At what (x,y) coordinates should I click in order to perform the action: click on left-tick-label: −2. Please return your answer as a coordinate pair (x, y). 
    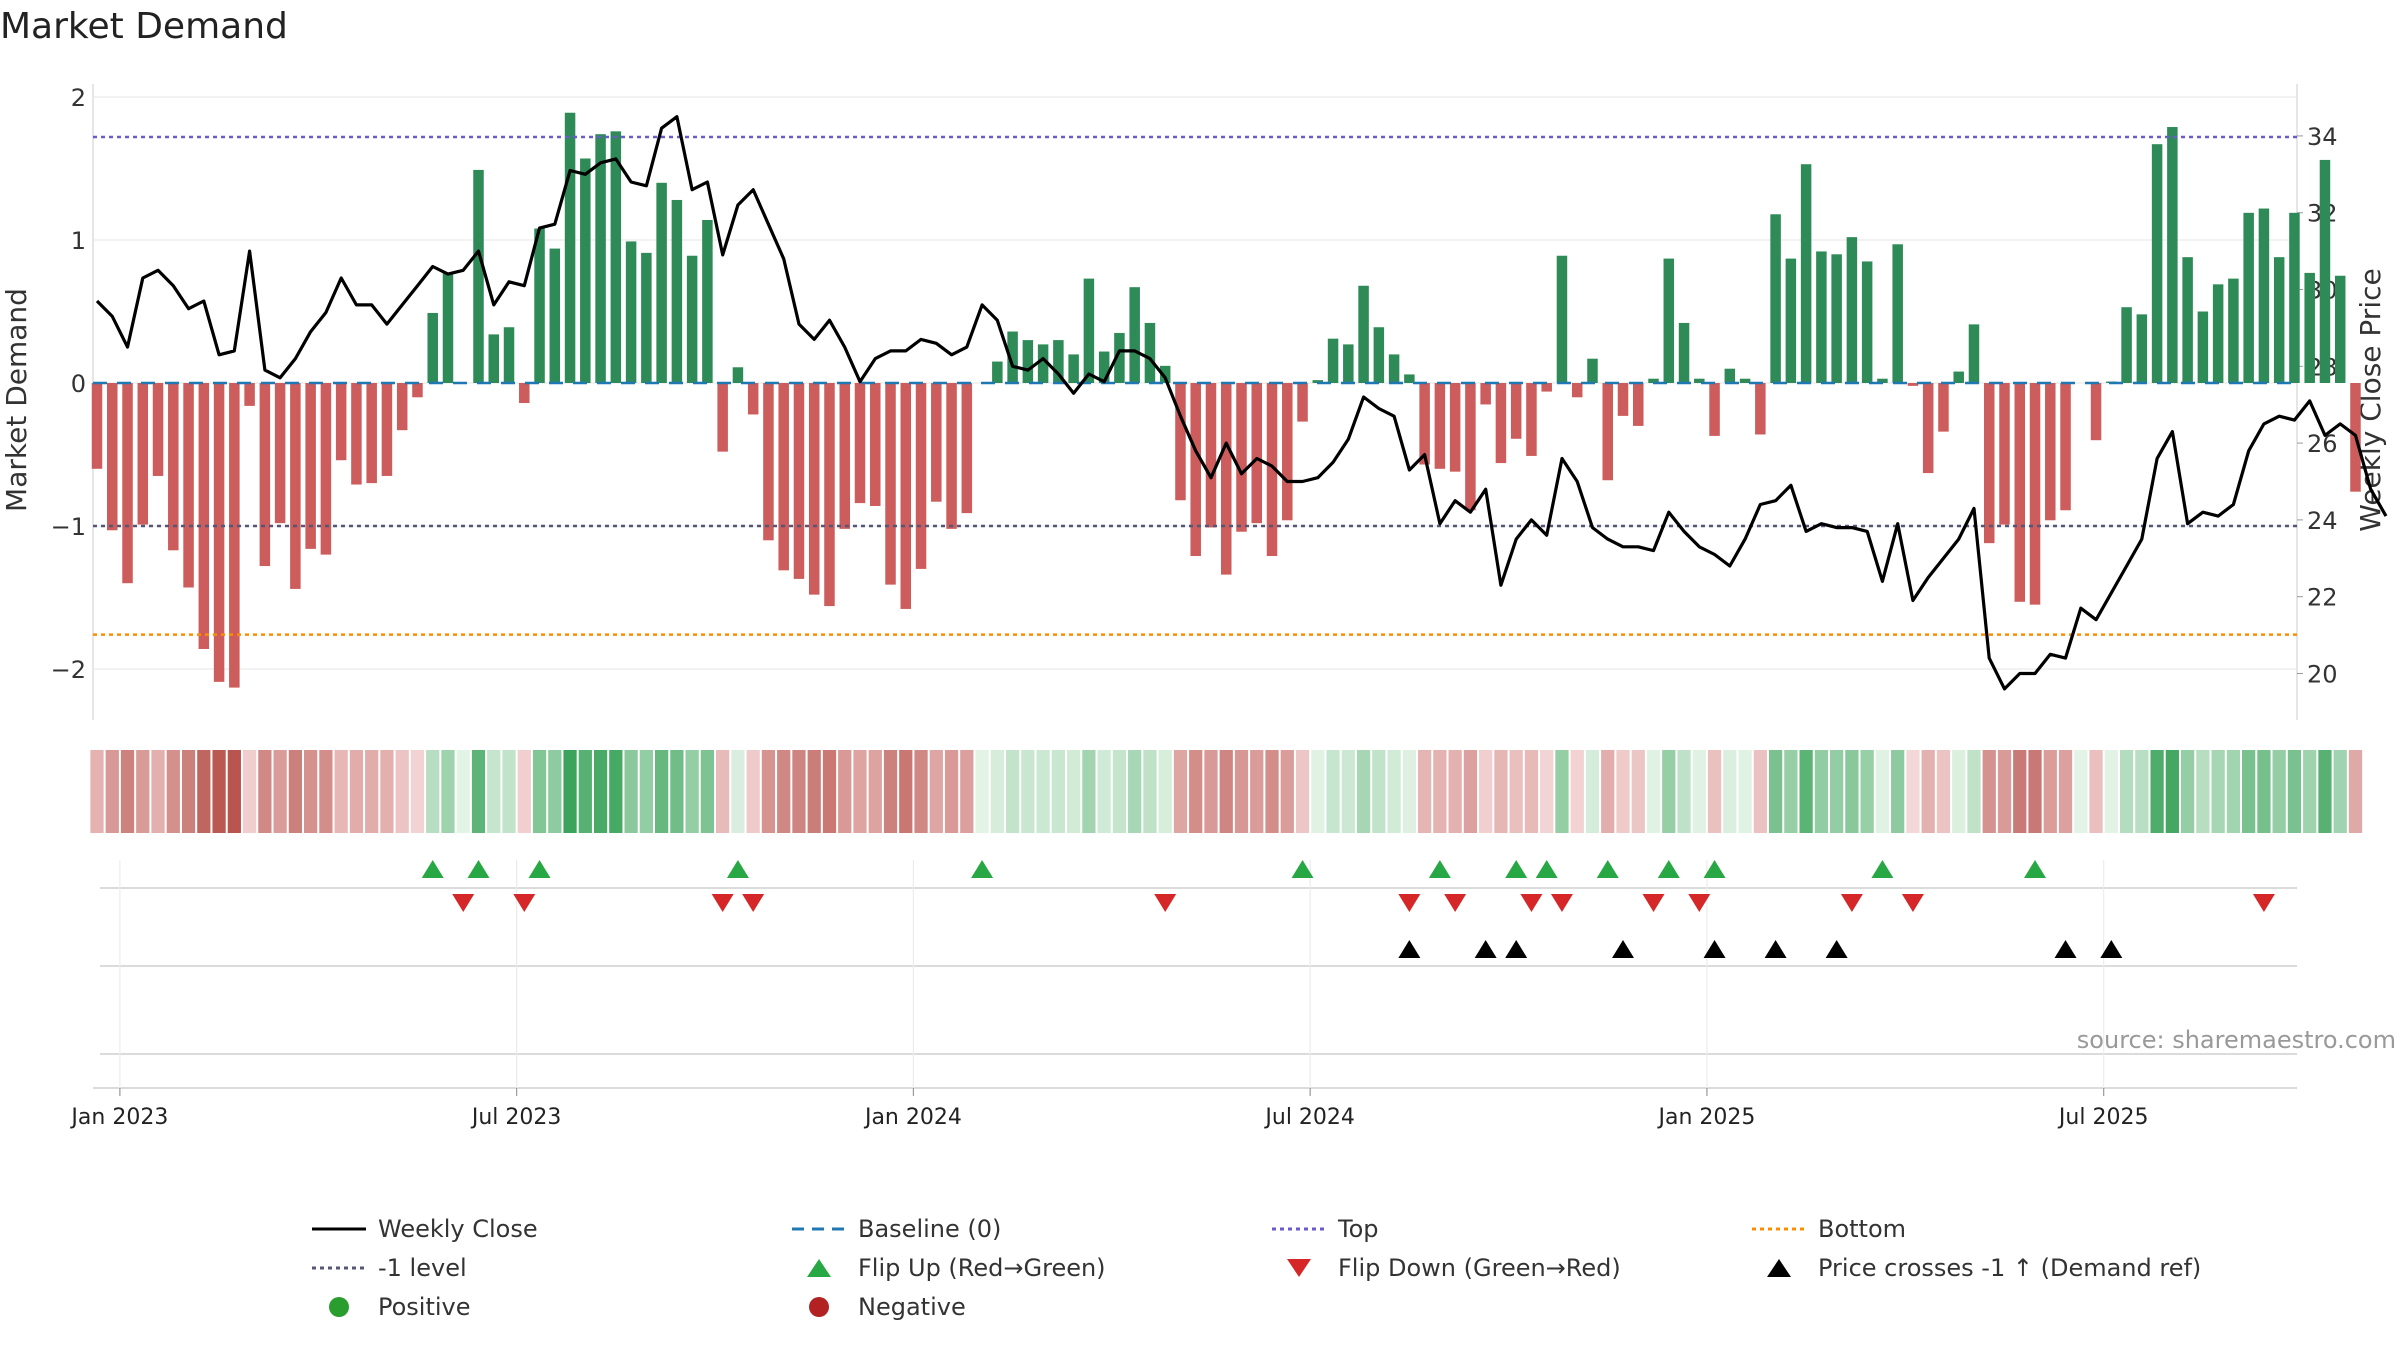
    Looking at the image, I should click on (68, 670).